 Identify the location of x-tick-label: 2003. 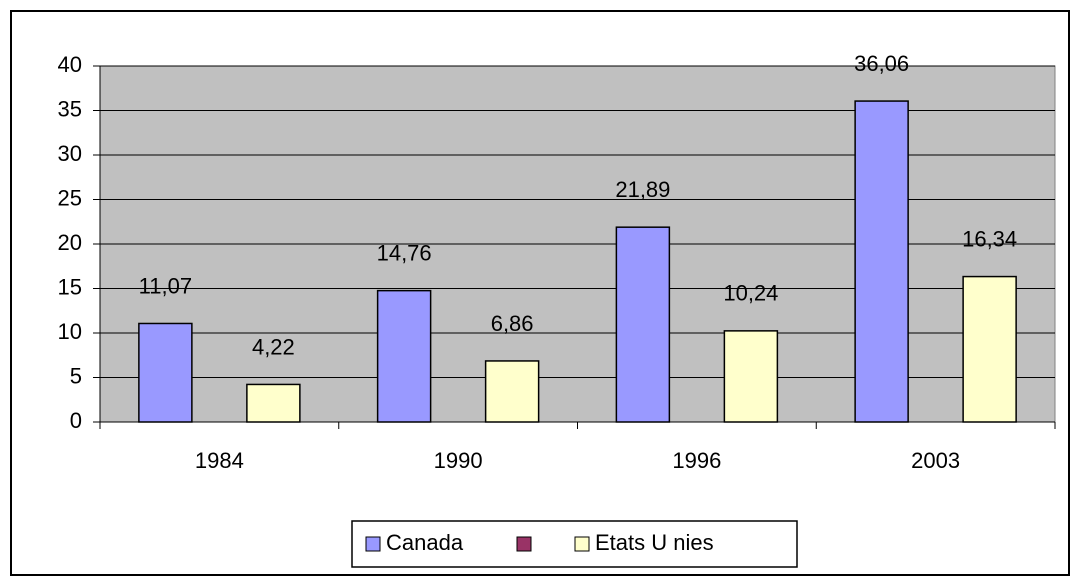
(935, 460).